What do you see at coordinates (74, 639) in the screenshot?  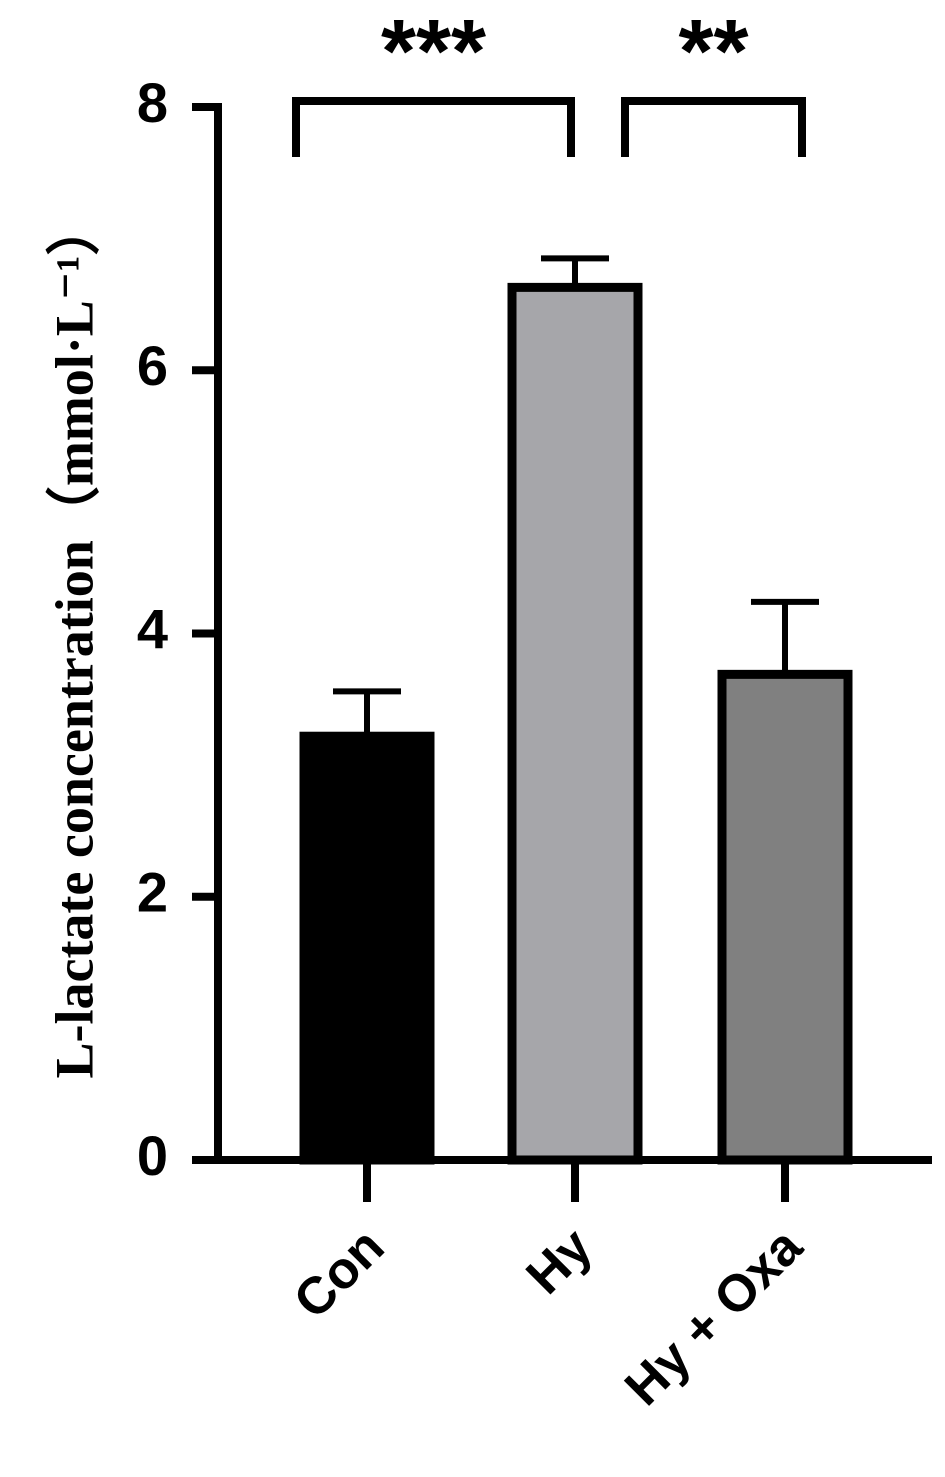 I see `y-axis-label: L-lactate concentration（mmol·L⁻¹）` at bounding box center [74, 639].